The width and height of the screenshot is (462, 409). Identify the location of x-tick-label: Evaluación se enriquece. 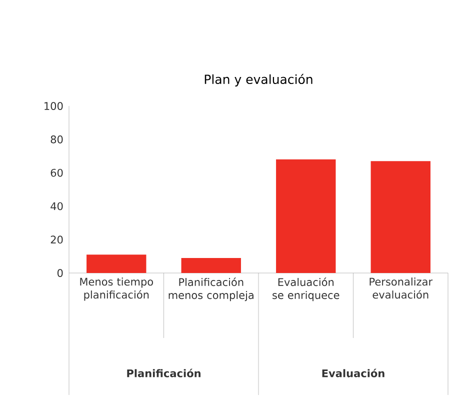
(306, 290).